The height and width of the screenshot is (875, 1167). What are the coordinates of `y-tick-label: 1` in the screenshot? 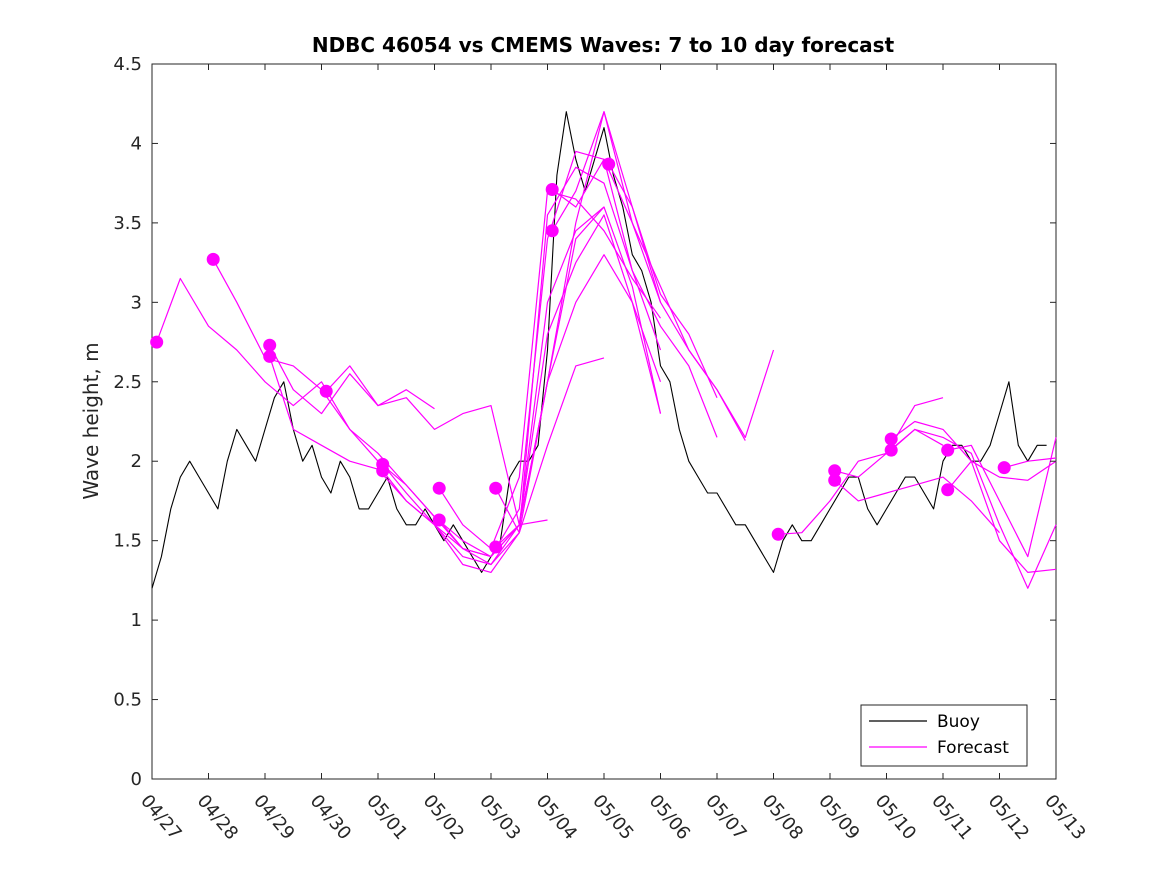 It's located at (136, 620).